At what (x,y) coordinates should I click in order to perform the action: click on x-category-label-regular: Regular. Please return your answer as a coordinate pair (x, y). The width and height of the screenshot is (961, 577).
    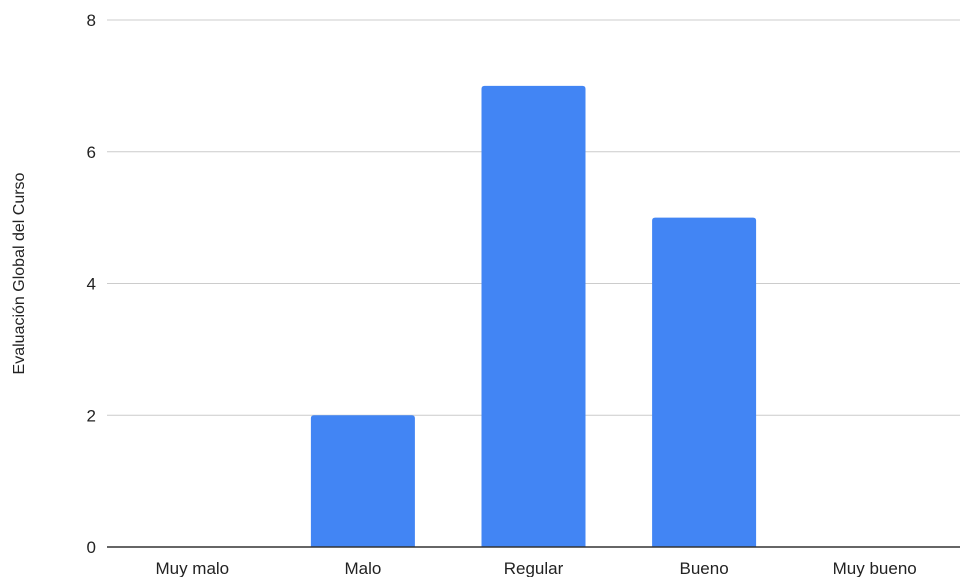
    Looking at the image, I should click on (534, 568).